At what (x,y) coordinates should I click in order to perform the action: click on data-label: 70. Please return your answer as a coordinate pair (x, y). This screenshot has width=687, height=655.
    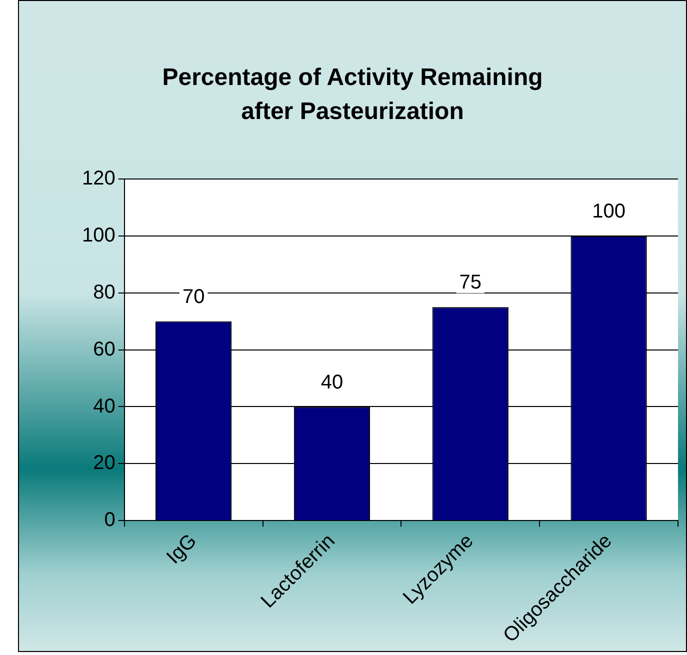
    Looking at the image, I should click on (193, 297).